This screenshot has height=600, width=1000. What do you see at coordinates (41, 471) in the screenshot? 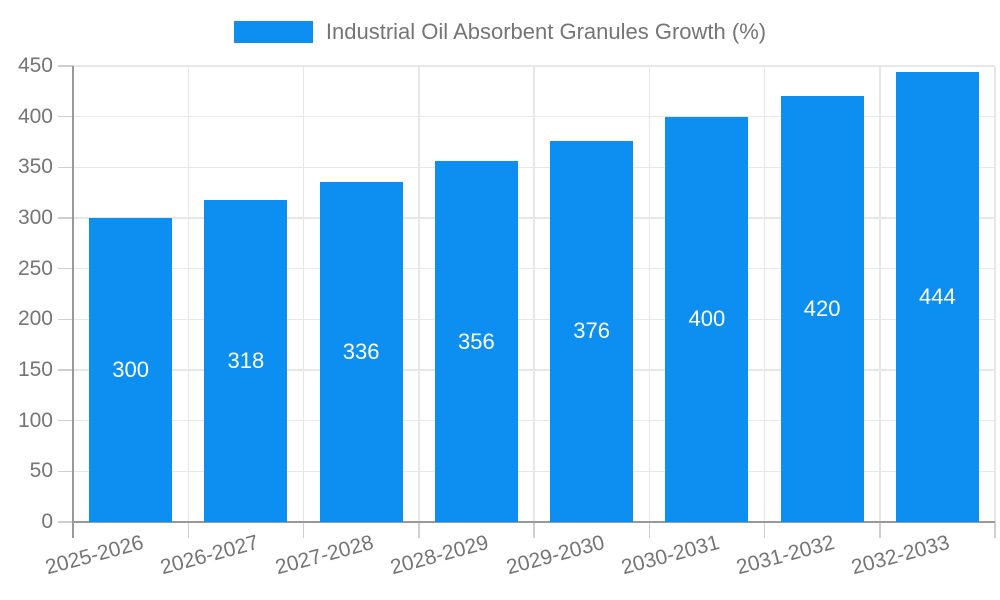
I see `y-axis-tick-label: 50` at bounding box center [41, 471].